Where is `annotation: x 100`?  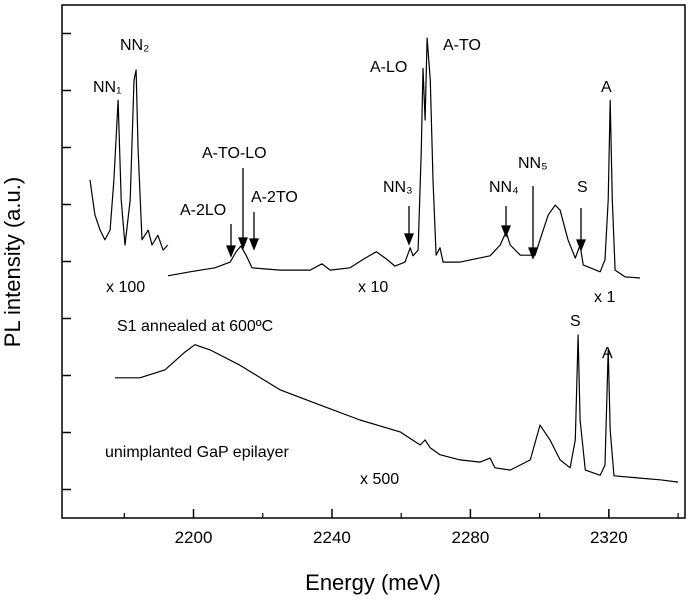
annotation: x 100 is located at coordinates (125, 287).